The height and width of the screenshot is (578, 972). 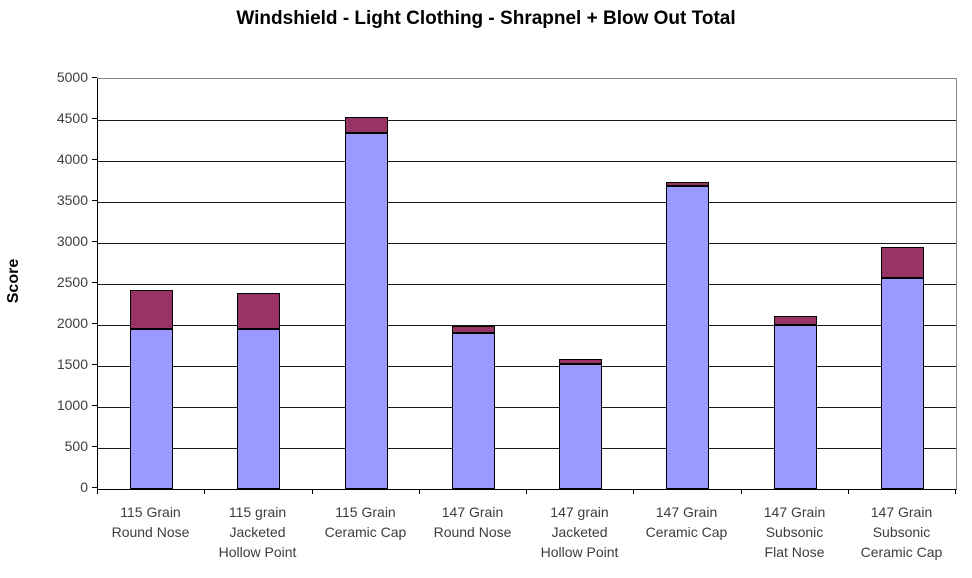 I want to click on y-tick-label: 500, so click(x=76, y=446).